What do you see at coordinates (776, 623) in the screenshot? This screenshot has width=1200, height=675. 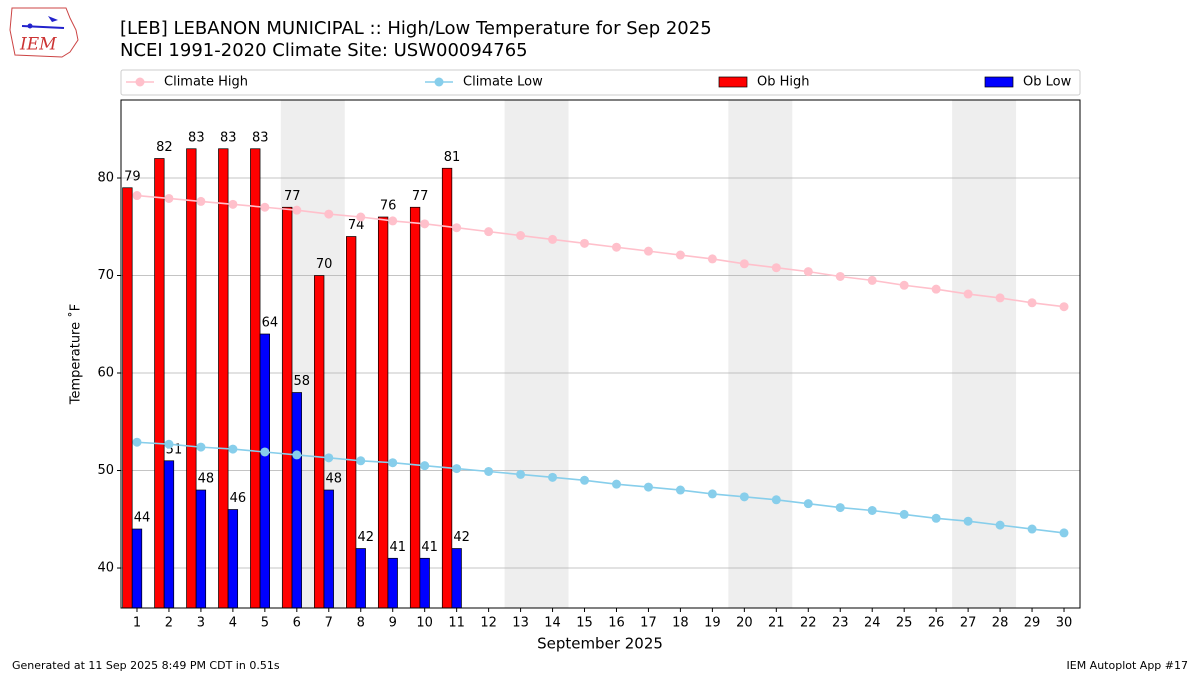 I see `x-tick-label: 21` at bounding box center [776, 623].